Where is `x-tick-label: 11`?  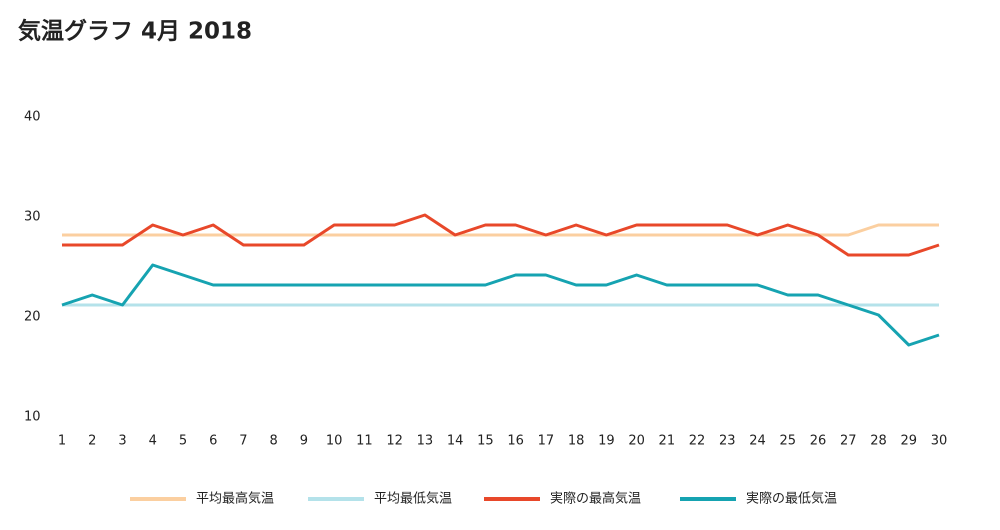 x-tick-label: 11 is located at coordinates (364, 441).